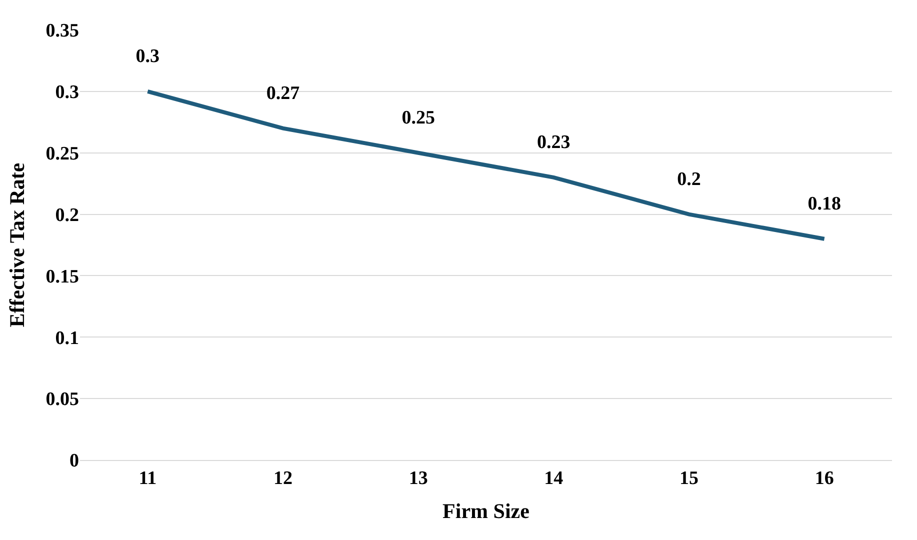 The width and height of the screenshot is (917, 540). What do you see at coordinates (824, 203) in the screenshot?
I see `data-label: 0.18` at bounding box center [824, 203].